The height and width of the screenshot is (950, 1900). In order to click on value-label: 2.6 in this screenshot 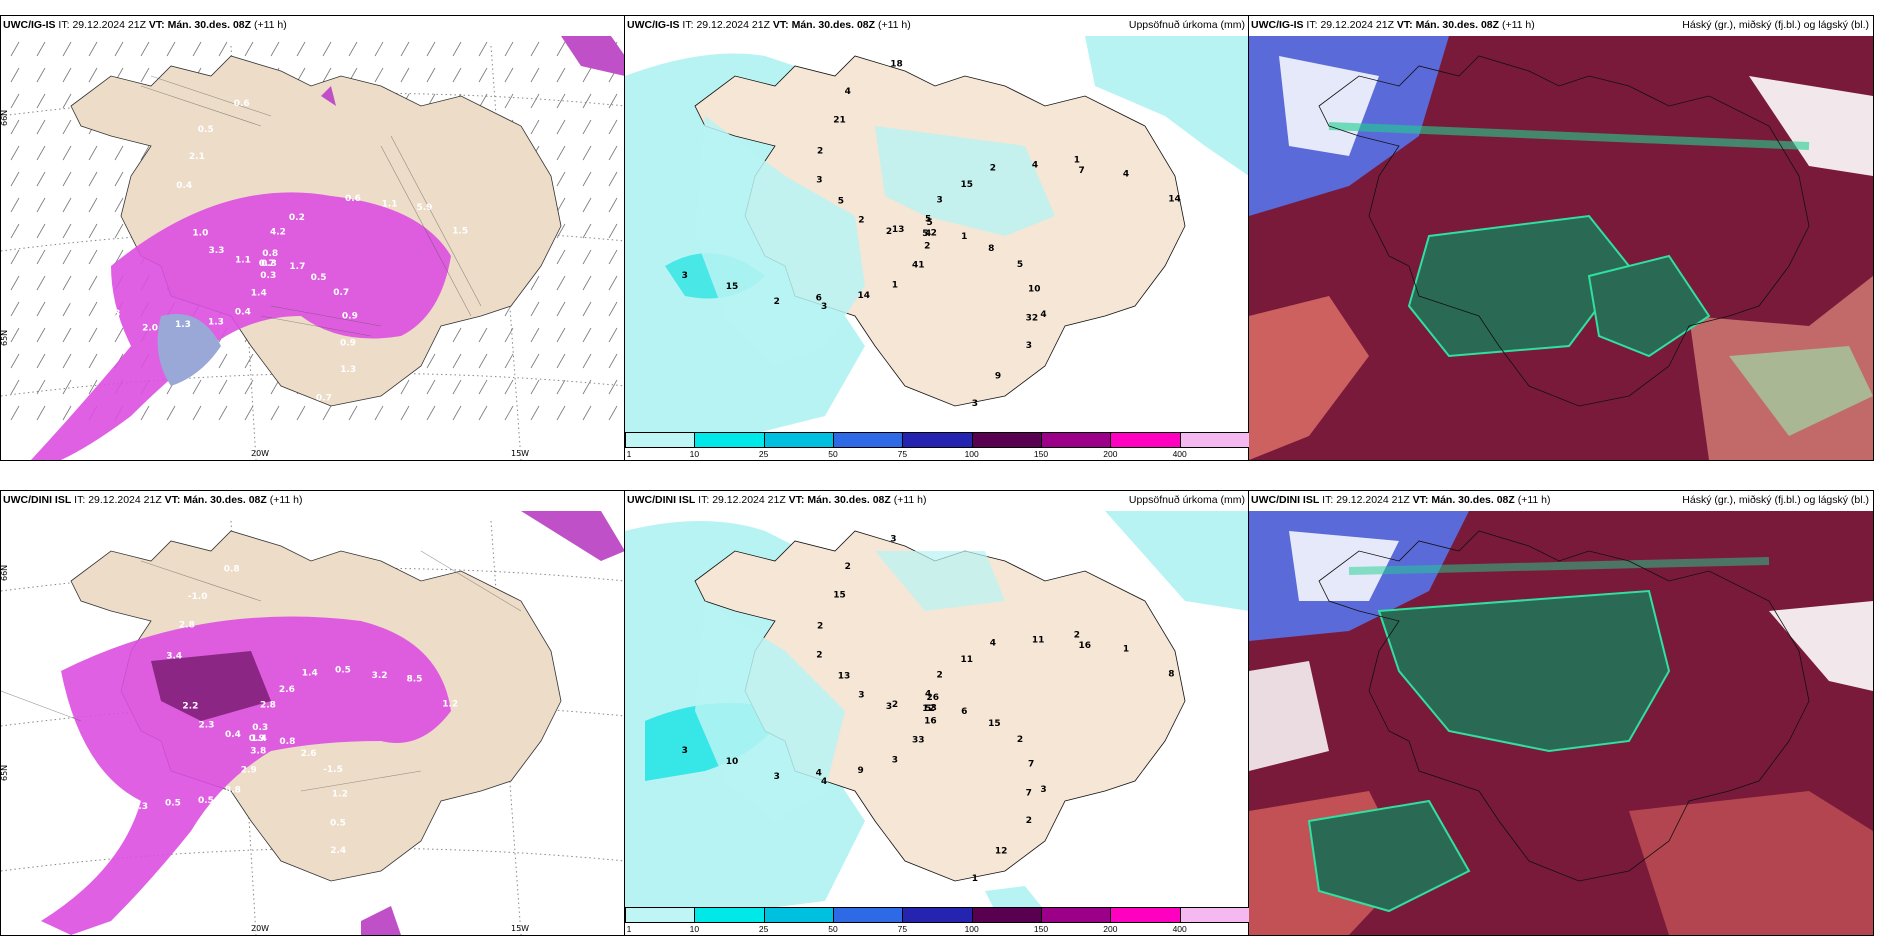, I will do `click(287, 690)`.